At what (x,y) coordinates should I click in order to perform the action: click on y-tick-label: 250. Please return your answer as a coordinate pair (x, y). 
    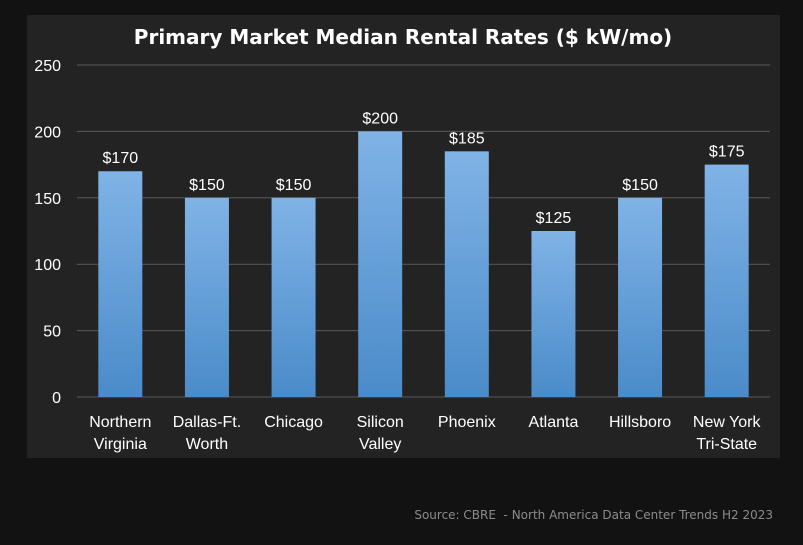
    Looking at the image, I should click on (47, 66).